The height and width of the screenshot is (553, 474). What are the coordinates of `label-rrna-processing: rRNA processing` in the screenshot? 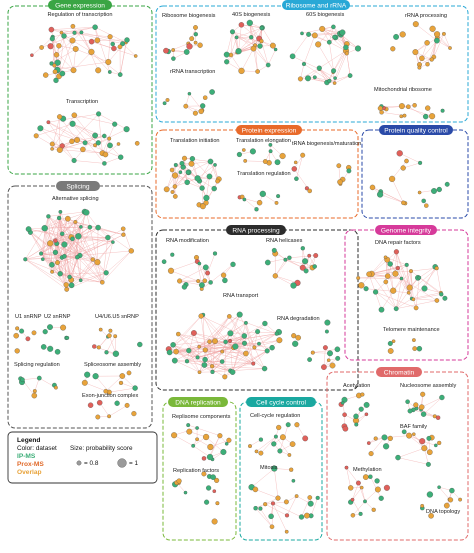 It's located at (426, 16).